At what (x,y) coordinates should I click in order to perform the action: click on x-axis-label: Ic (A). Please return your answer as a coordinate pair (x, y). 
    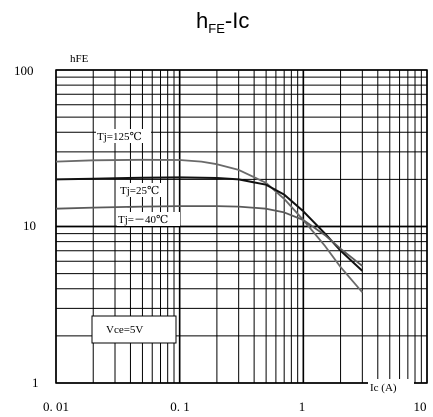
    Looking at the image, I should click on (383, 388).